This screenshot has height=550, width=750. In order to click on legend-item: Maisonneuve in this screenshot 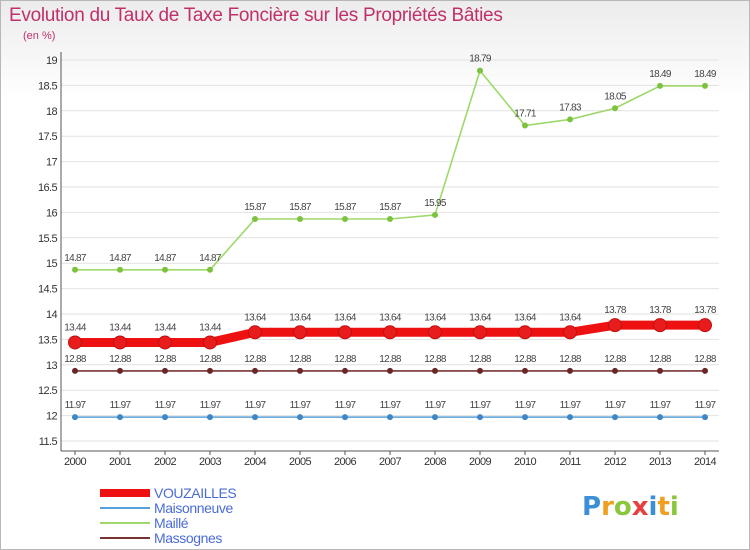, I will do `click(167, 508)`.